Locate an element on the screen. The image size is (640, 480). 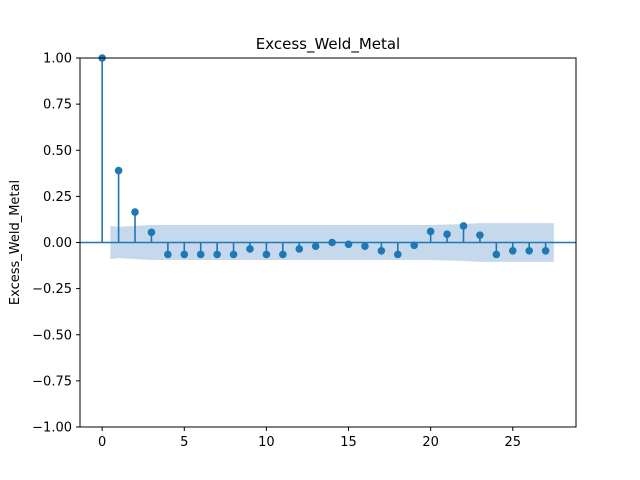
x-tick-label-15: 15 is located at coordinates (348, 442).